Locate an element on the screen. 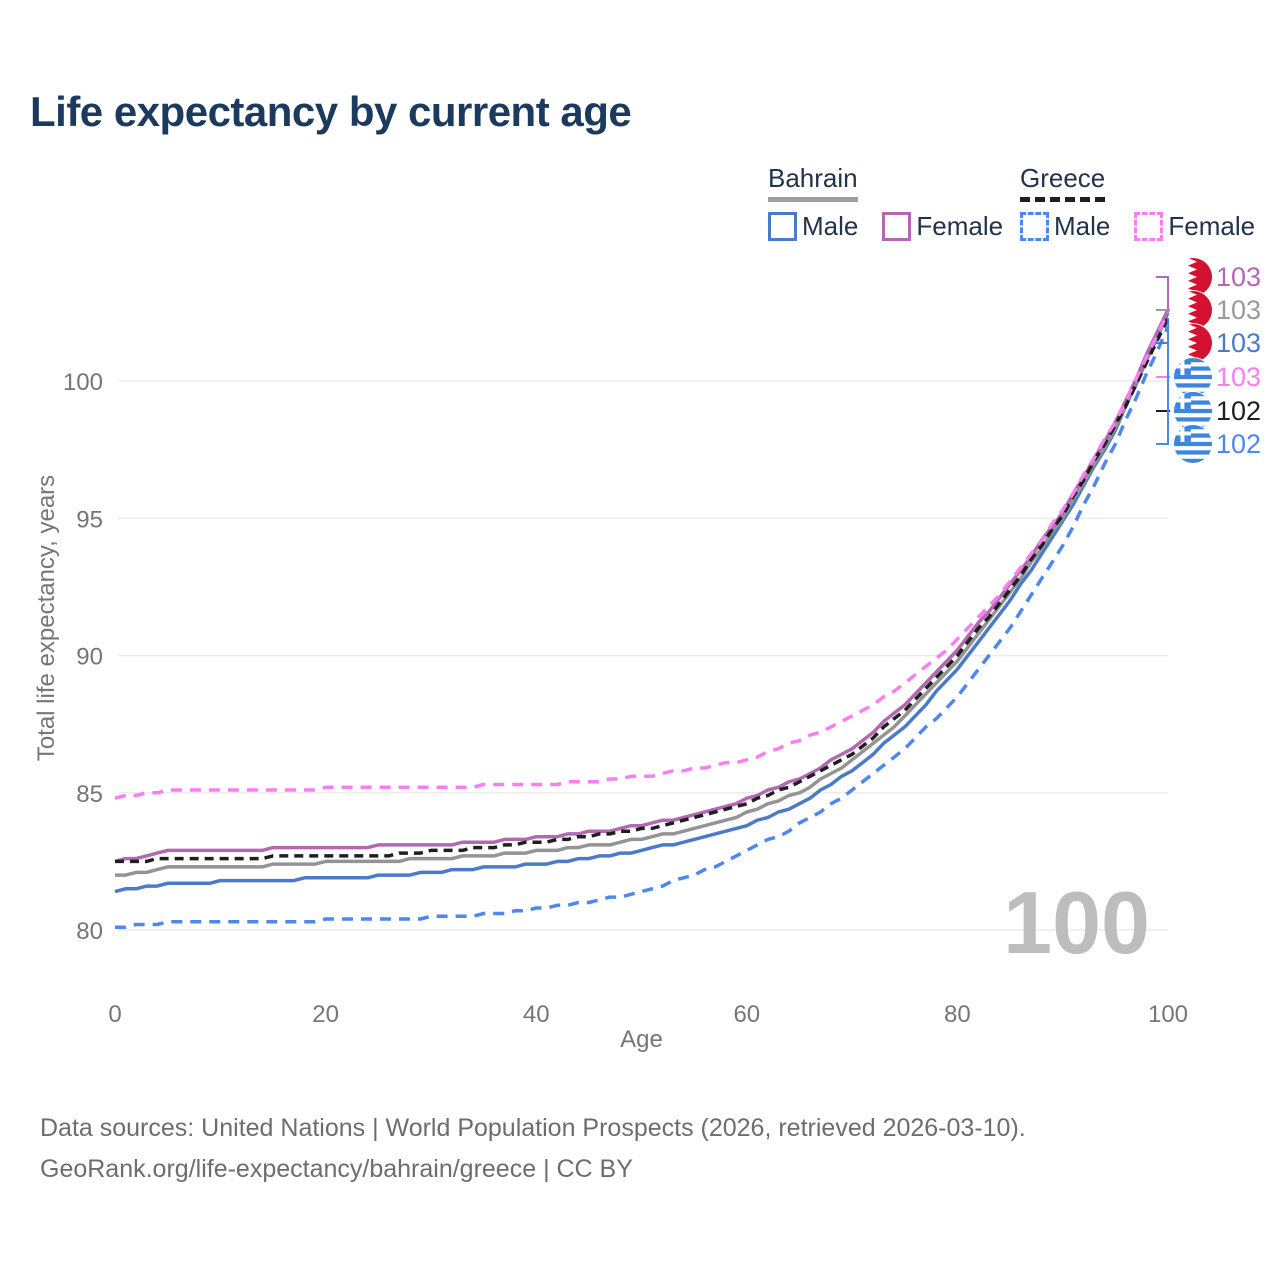 Image resolution: width=1280 pixels, height=1280 pixels. end-label-bahrain-total: 103 is located at coordinates (1217, 310).